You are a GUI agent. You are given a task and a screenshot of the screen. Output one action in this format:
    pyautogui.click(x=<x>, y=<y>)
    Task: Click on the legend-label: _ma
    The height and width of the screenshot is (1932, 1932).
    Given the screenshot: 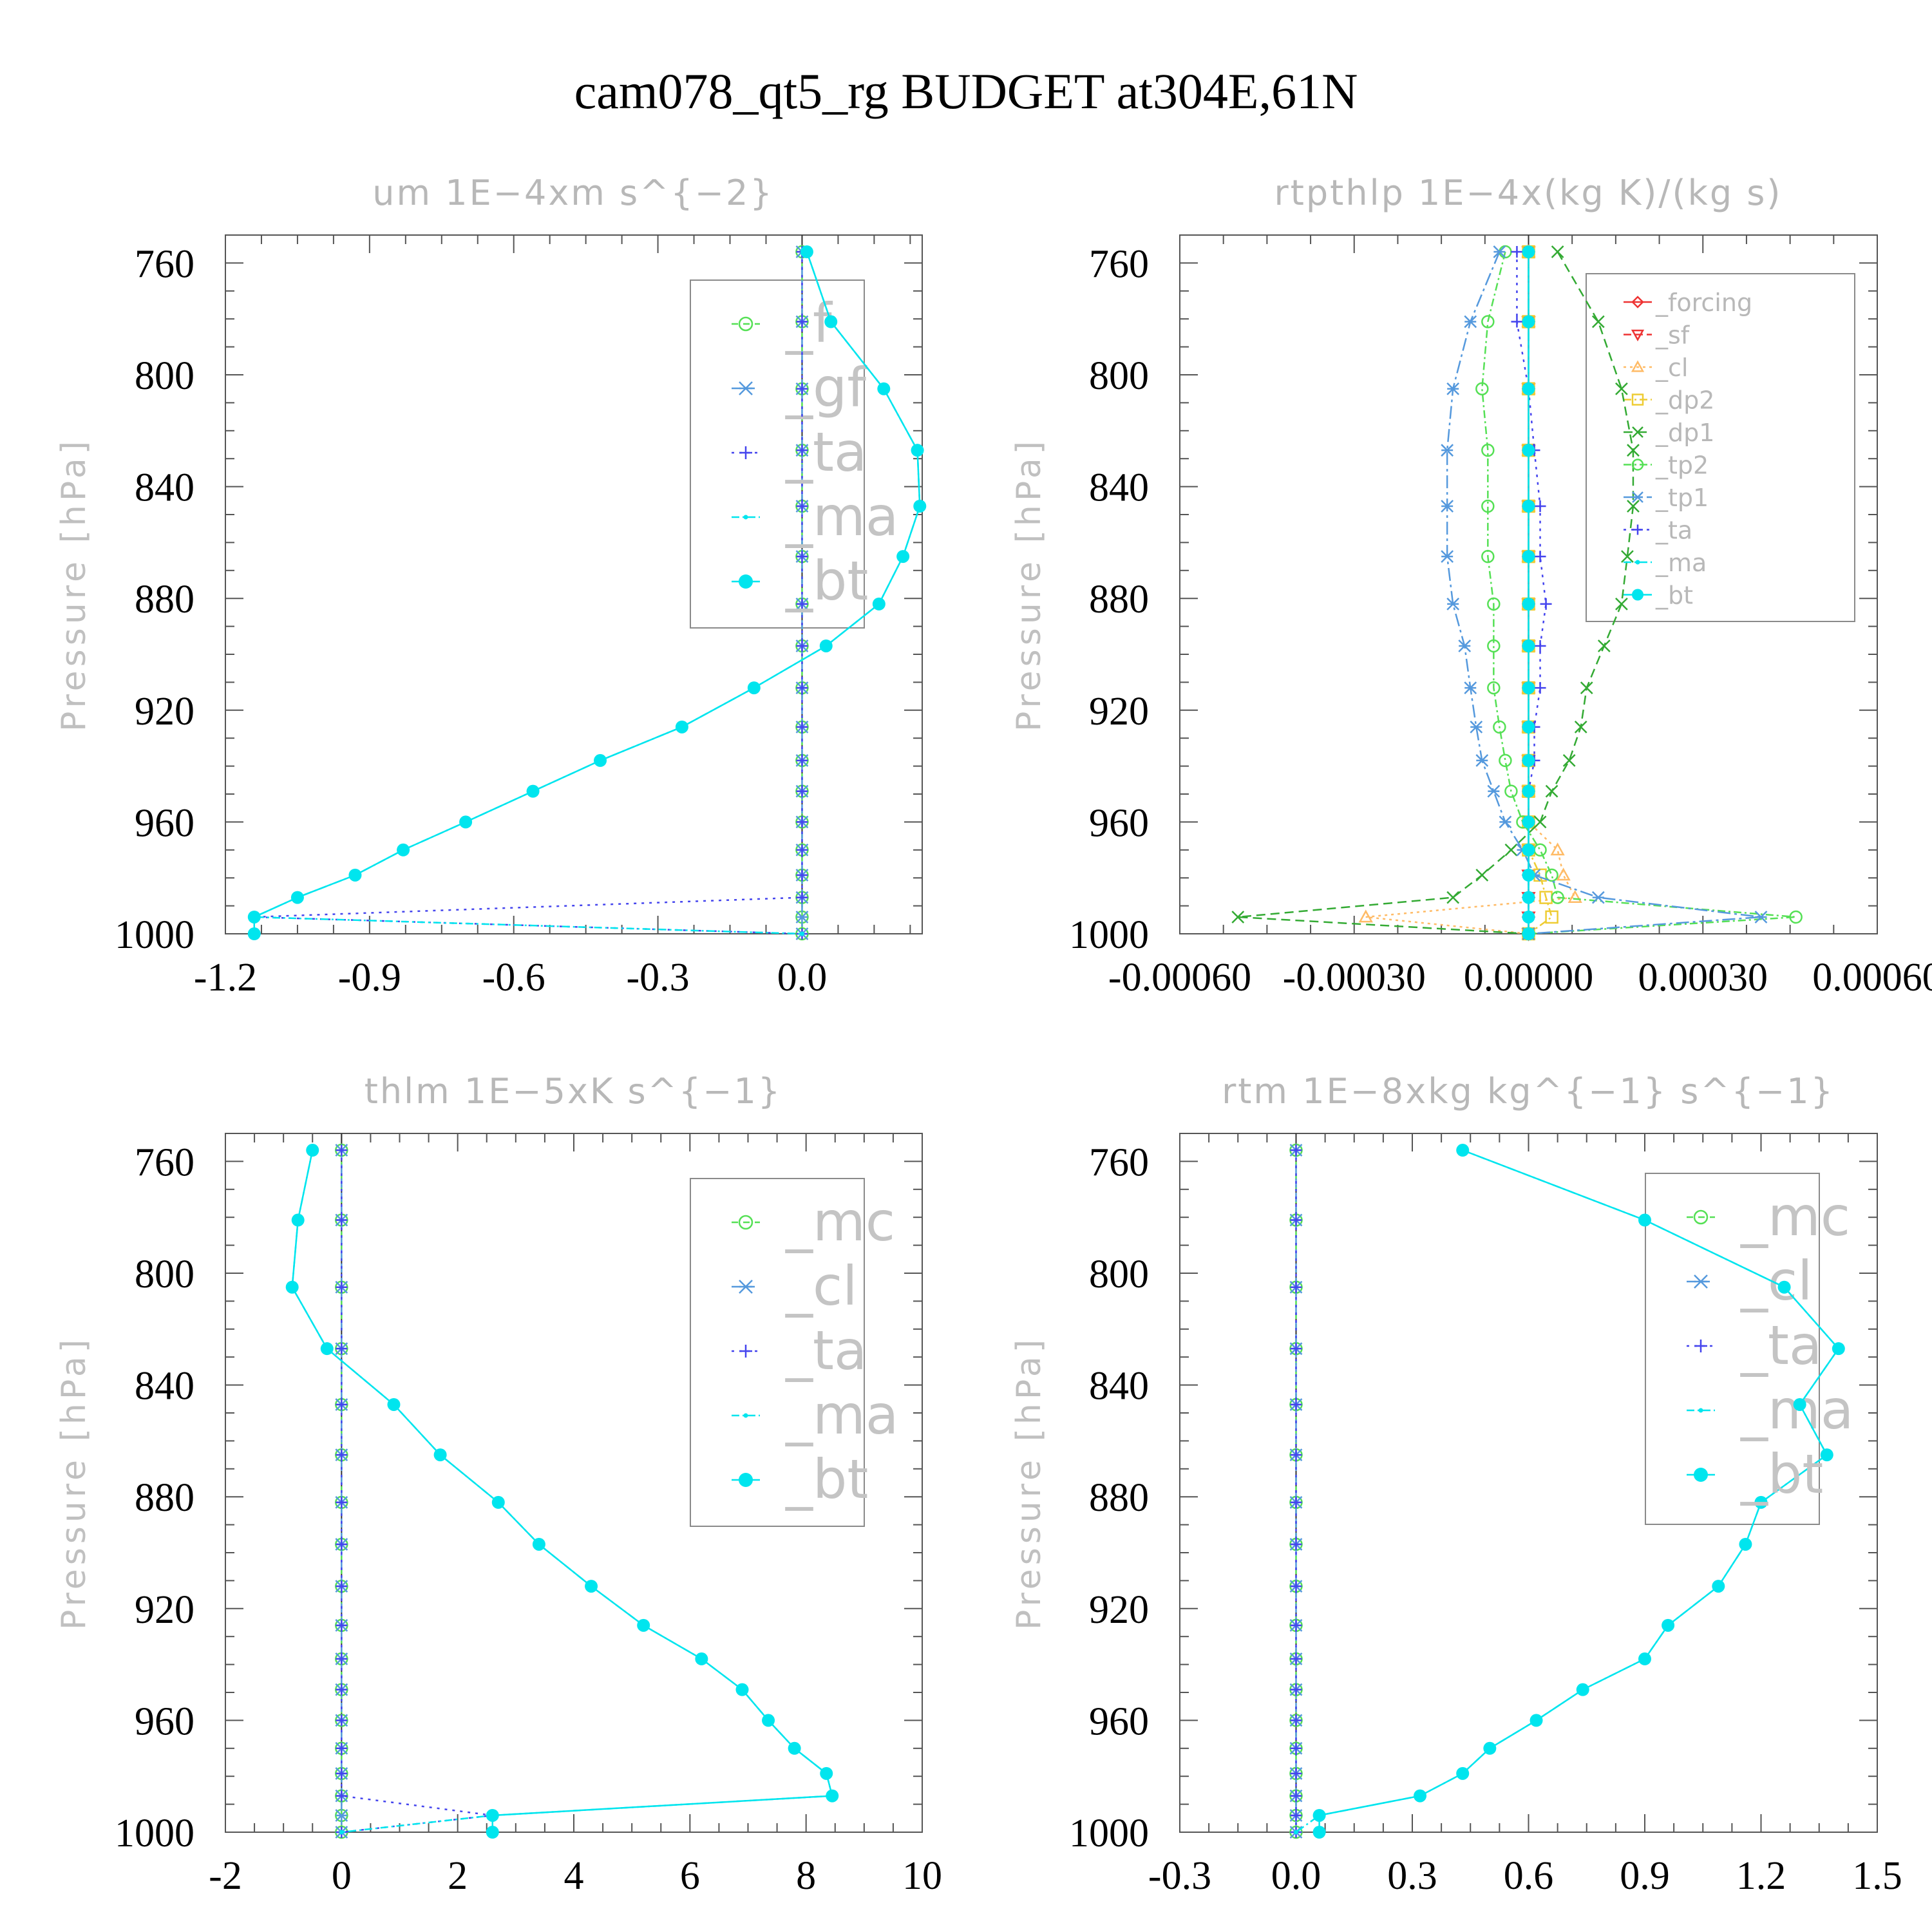 What is the action you would take?
    pyautogui.click(x=1681, y=563)
    